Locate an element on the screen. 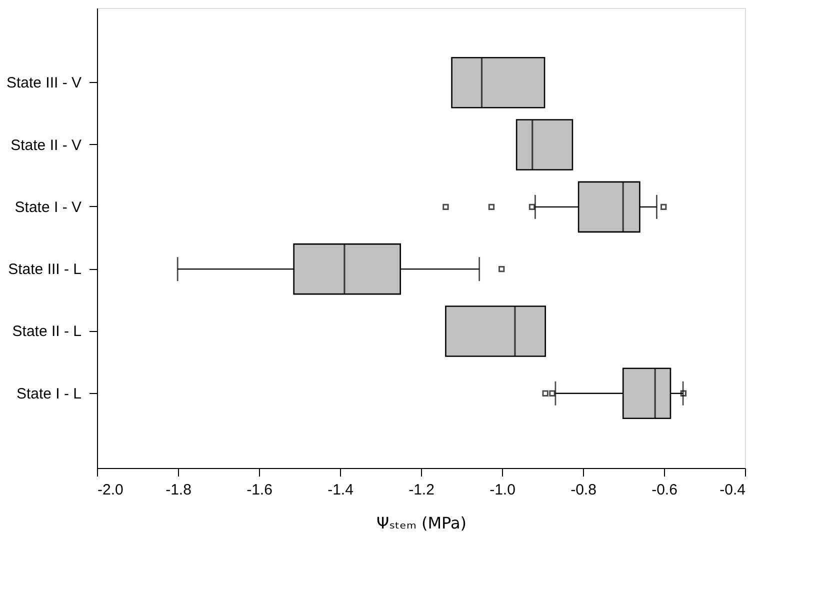  x-tick-label: -1.0 is located at coordinates (503, 490).